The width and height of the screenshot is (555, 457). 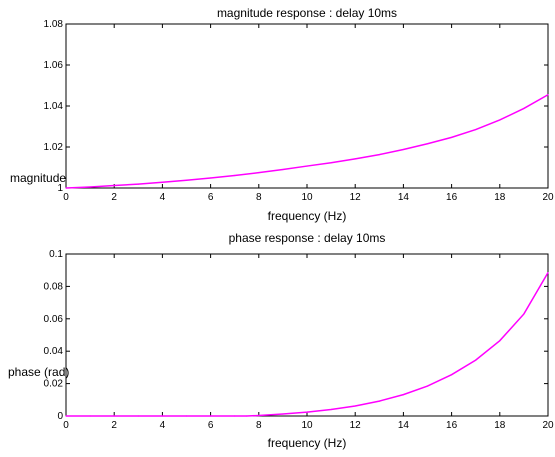 I want to click on y-tick-label: 1.04, so click(x=54, y=106).